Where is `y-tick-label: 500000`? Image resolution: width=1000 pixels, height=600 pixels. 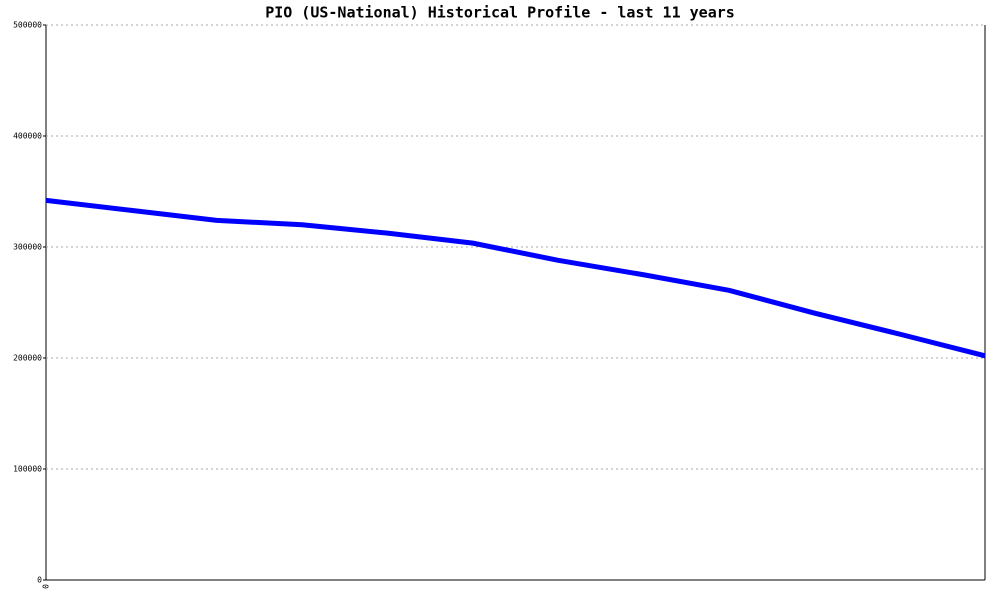
y-tick-label: 500000 is located at coordinates (27, 25).